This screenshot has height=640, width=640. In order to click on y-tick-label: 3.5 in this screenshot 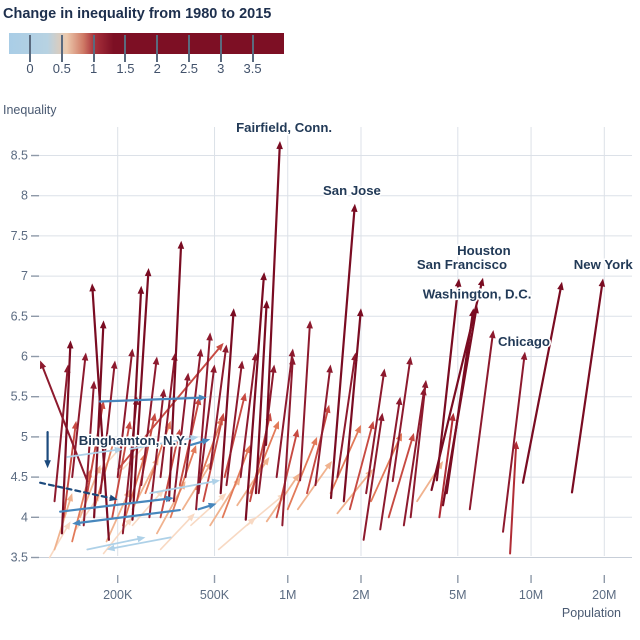, I will do `click(19, 558)`.